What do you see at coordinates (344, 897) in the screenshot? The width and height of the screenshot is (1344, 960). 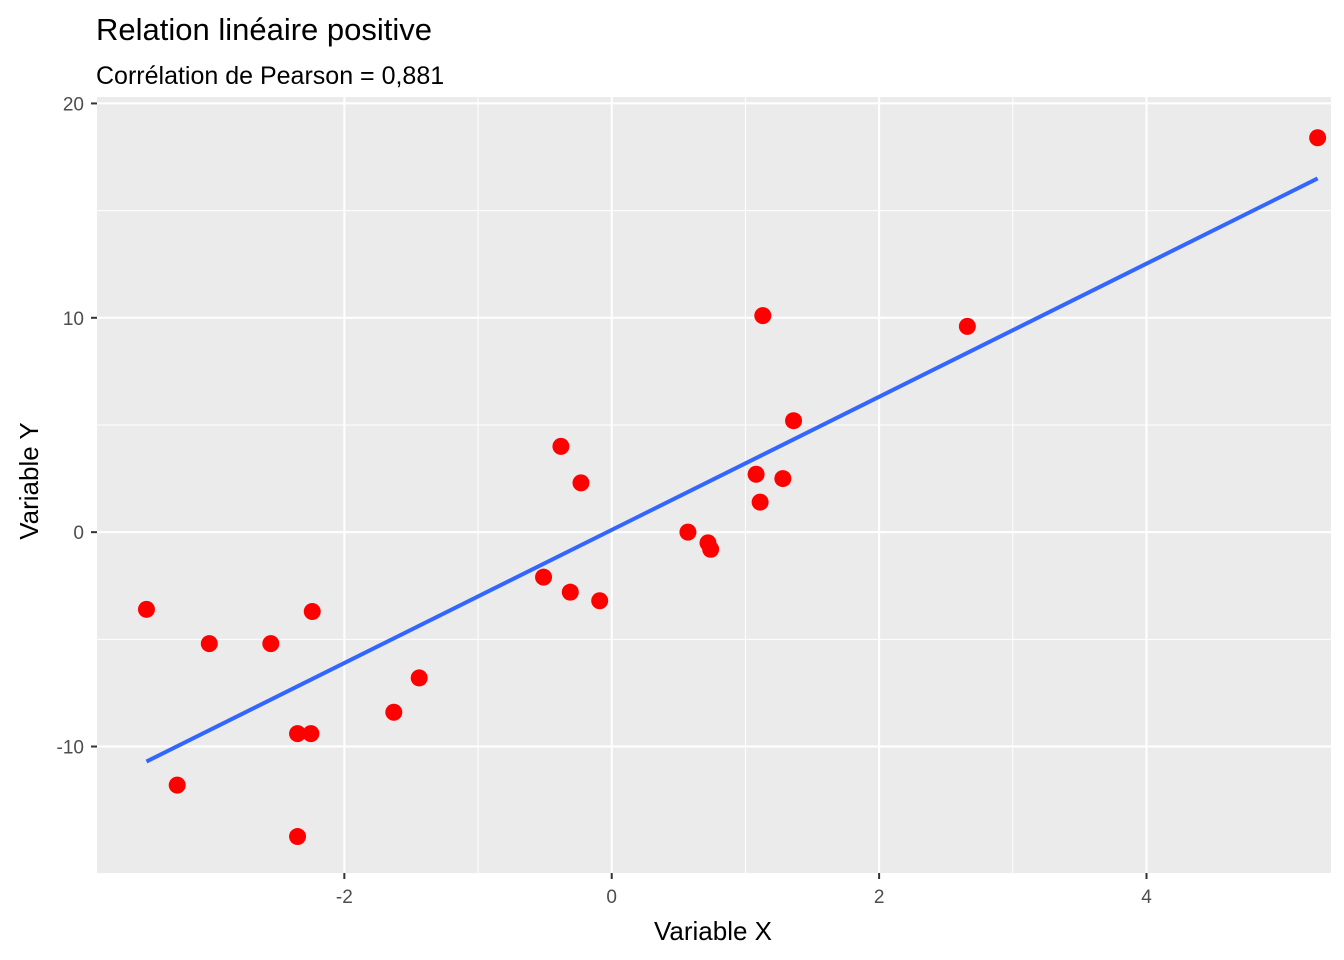 I see `x-tick-label: -2` at bounding box center [344, 897].